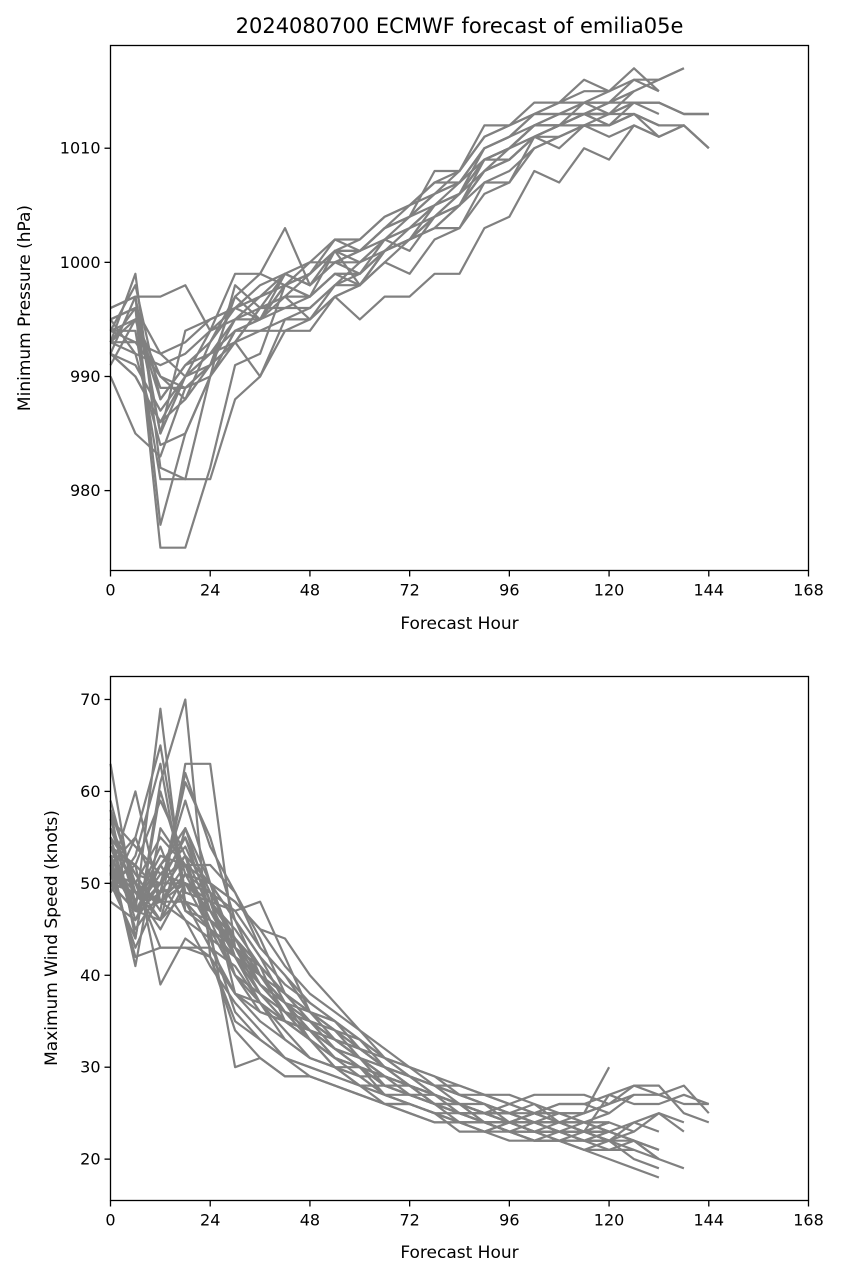  Describe the element at coordinates (52, 938) in the screenshot. I see `wind-y-axis-label: Maximum Wind Speed (knots)` at that location.